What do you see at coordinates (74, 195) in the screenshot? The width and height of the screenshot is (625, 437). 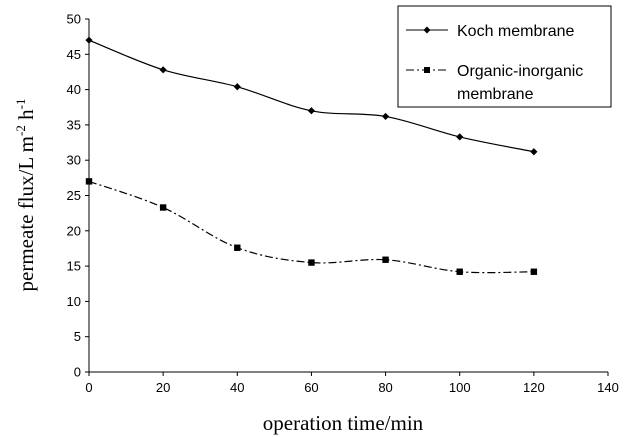 I see `y-tick-label: 25` at bounding box center [74, 195].